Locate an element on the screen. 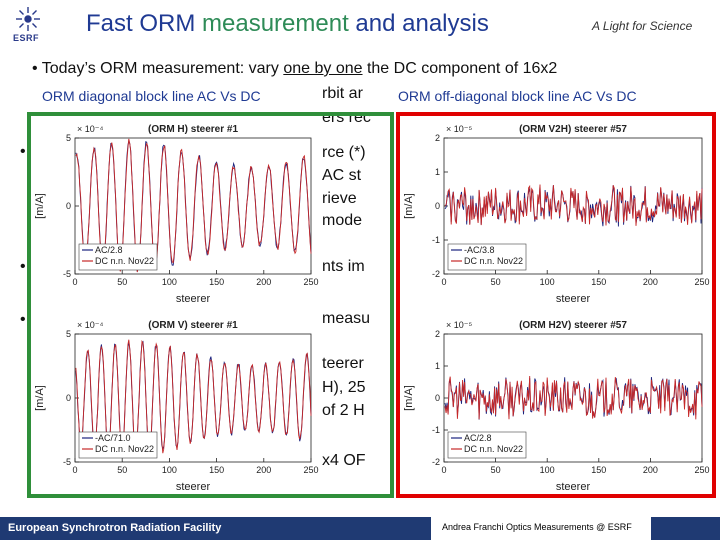 The image size is (720, 540). chart-title: (ORM H) steerer #1 is located at coordinates (193, 129).